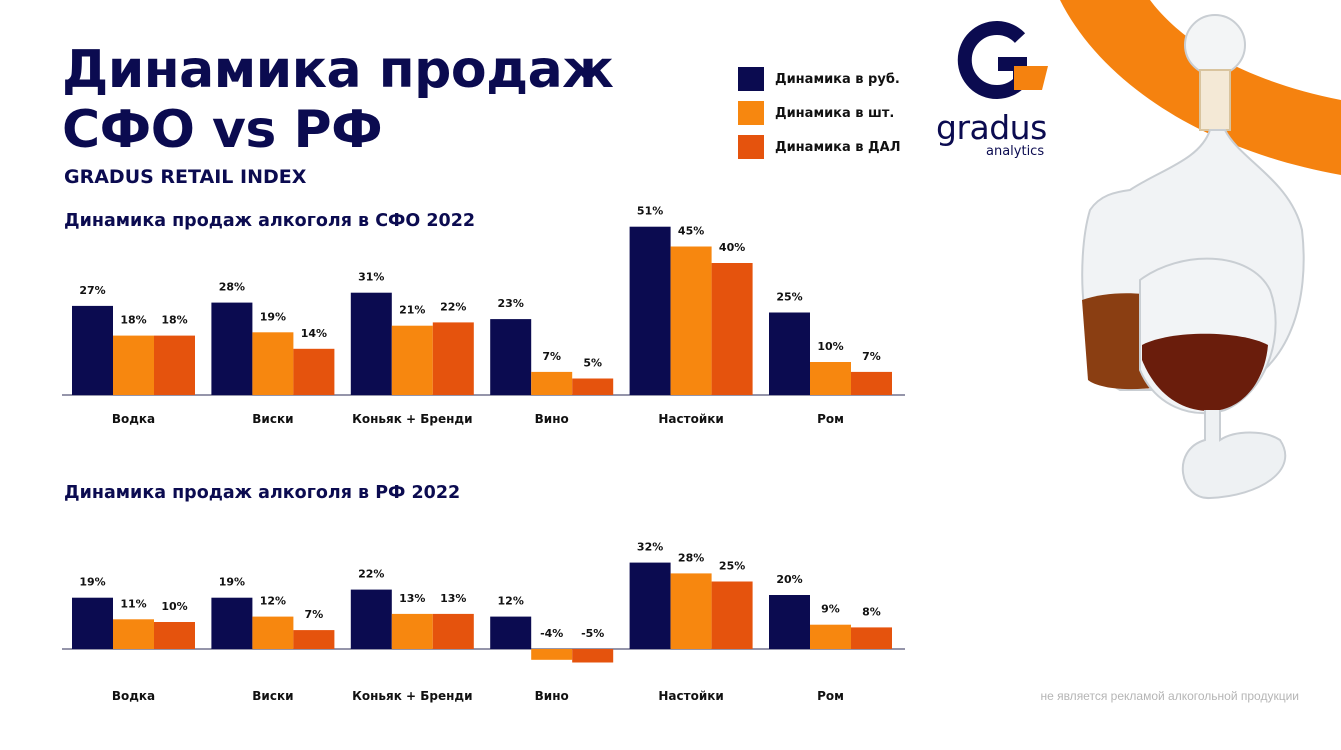  Describe the element at coordinates (174, 606) in the screenshot. I see `data-label-1-0-2: 10%` at that location.